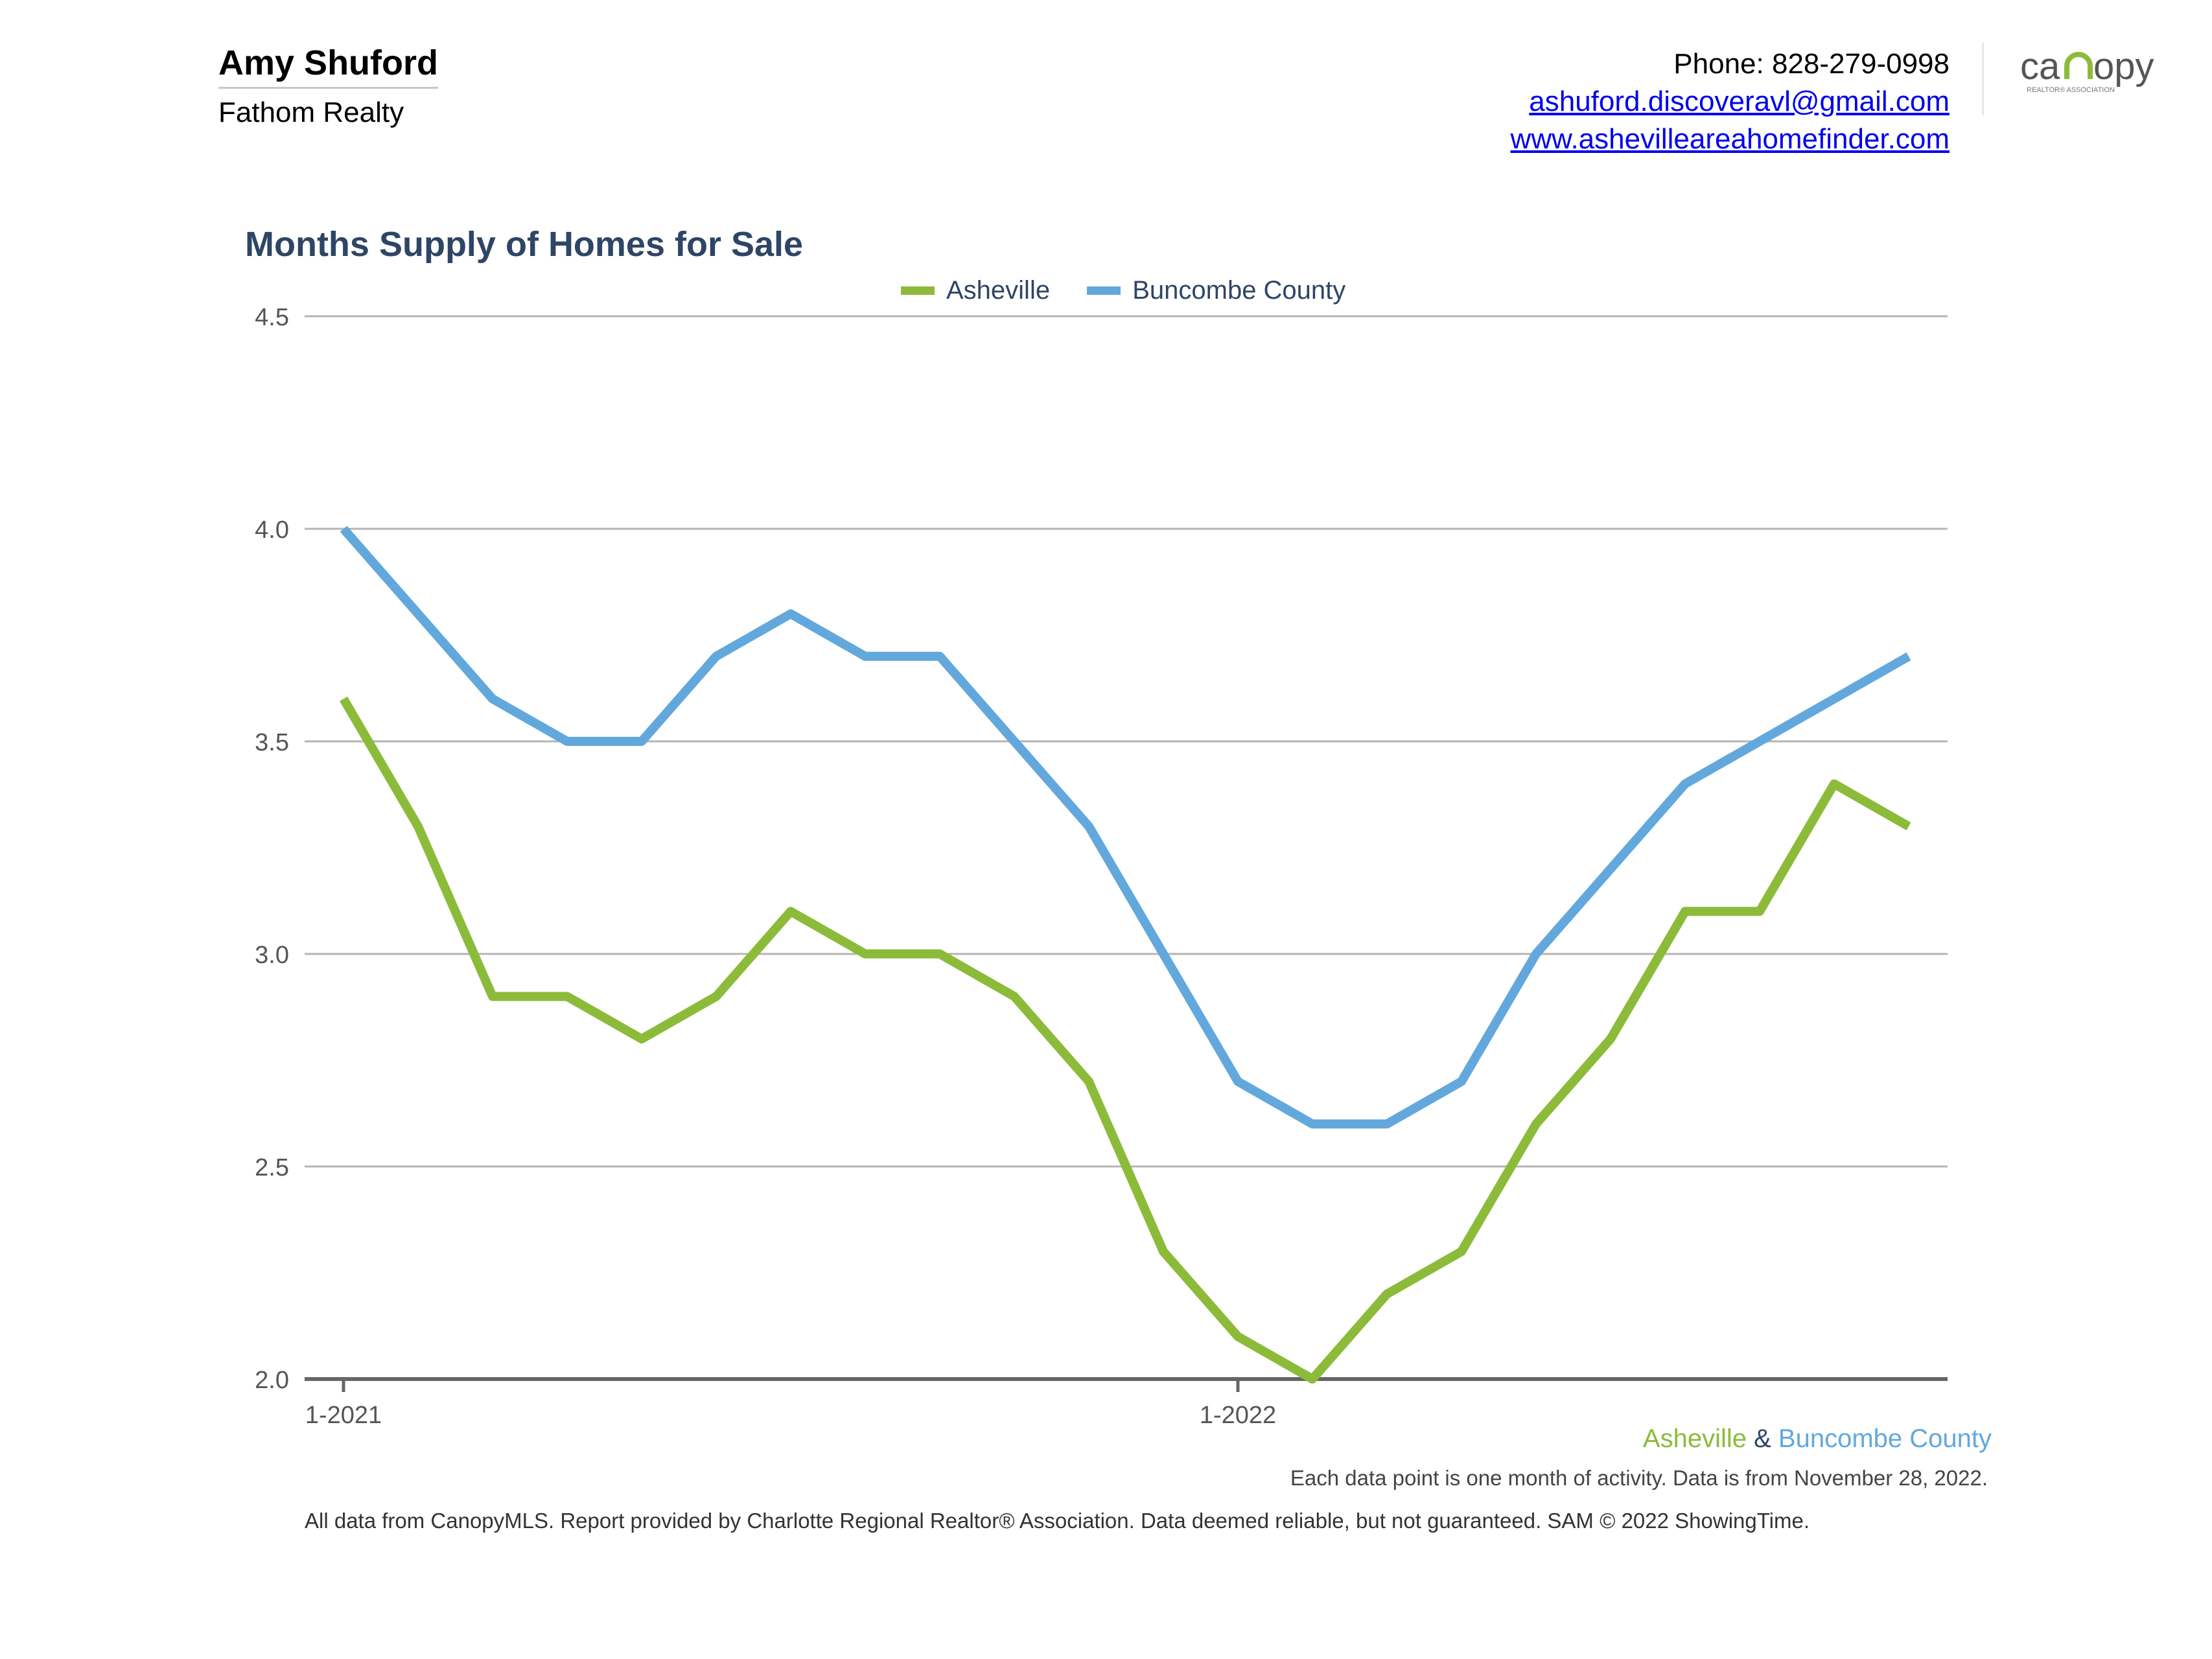  Describe the element at coordinates (1239, 291) in the screenshot. I see `legend-label-buncombe: Buncombe County` at that location.